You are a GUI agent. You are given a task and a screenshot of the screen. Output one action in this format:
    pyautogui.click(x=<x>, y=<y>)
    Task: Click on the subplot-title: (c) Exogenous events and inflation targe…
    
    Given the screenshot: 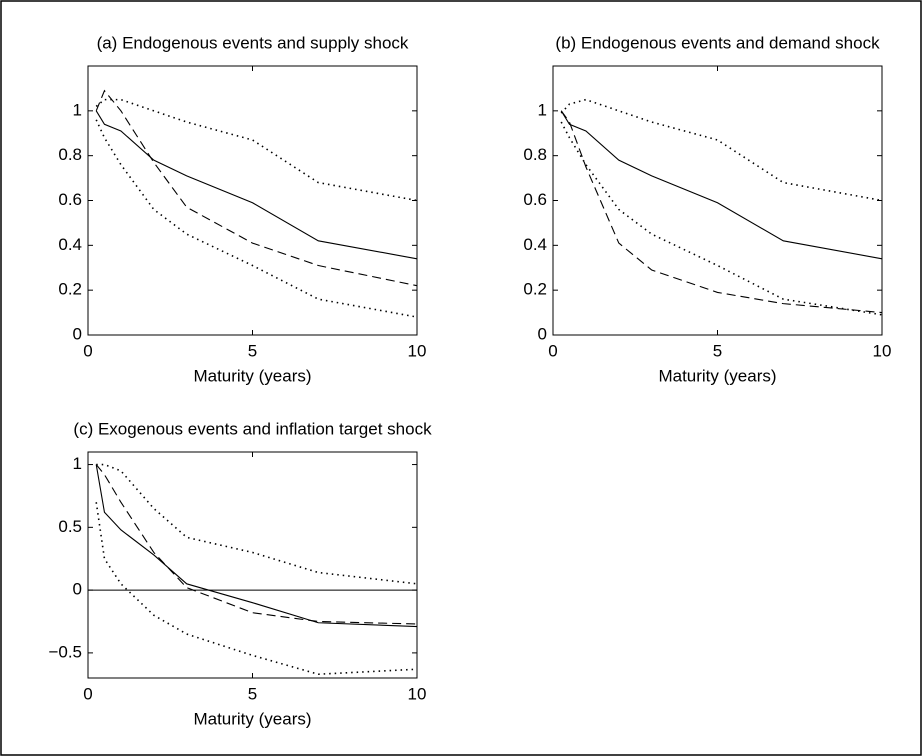 What is the action you would take?
    pyautogui.click(x=252, y=428)
    